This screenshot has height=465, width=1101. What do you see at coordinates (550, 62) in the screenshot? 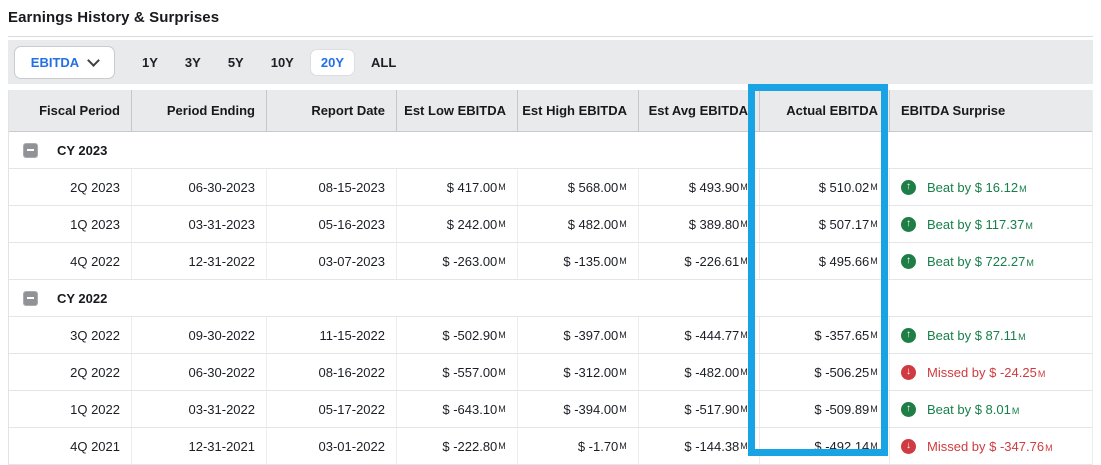
I see `toolbar: EBITDA 1Y 3Y 5Y 10Y 20Y ALL` at bounding box center [550, 62].